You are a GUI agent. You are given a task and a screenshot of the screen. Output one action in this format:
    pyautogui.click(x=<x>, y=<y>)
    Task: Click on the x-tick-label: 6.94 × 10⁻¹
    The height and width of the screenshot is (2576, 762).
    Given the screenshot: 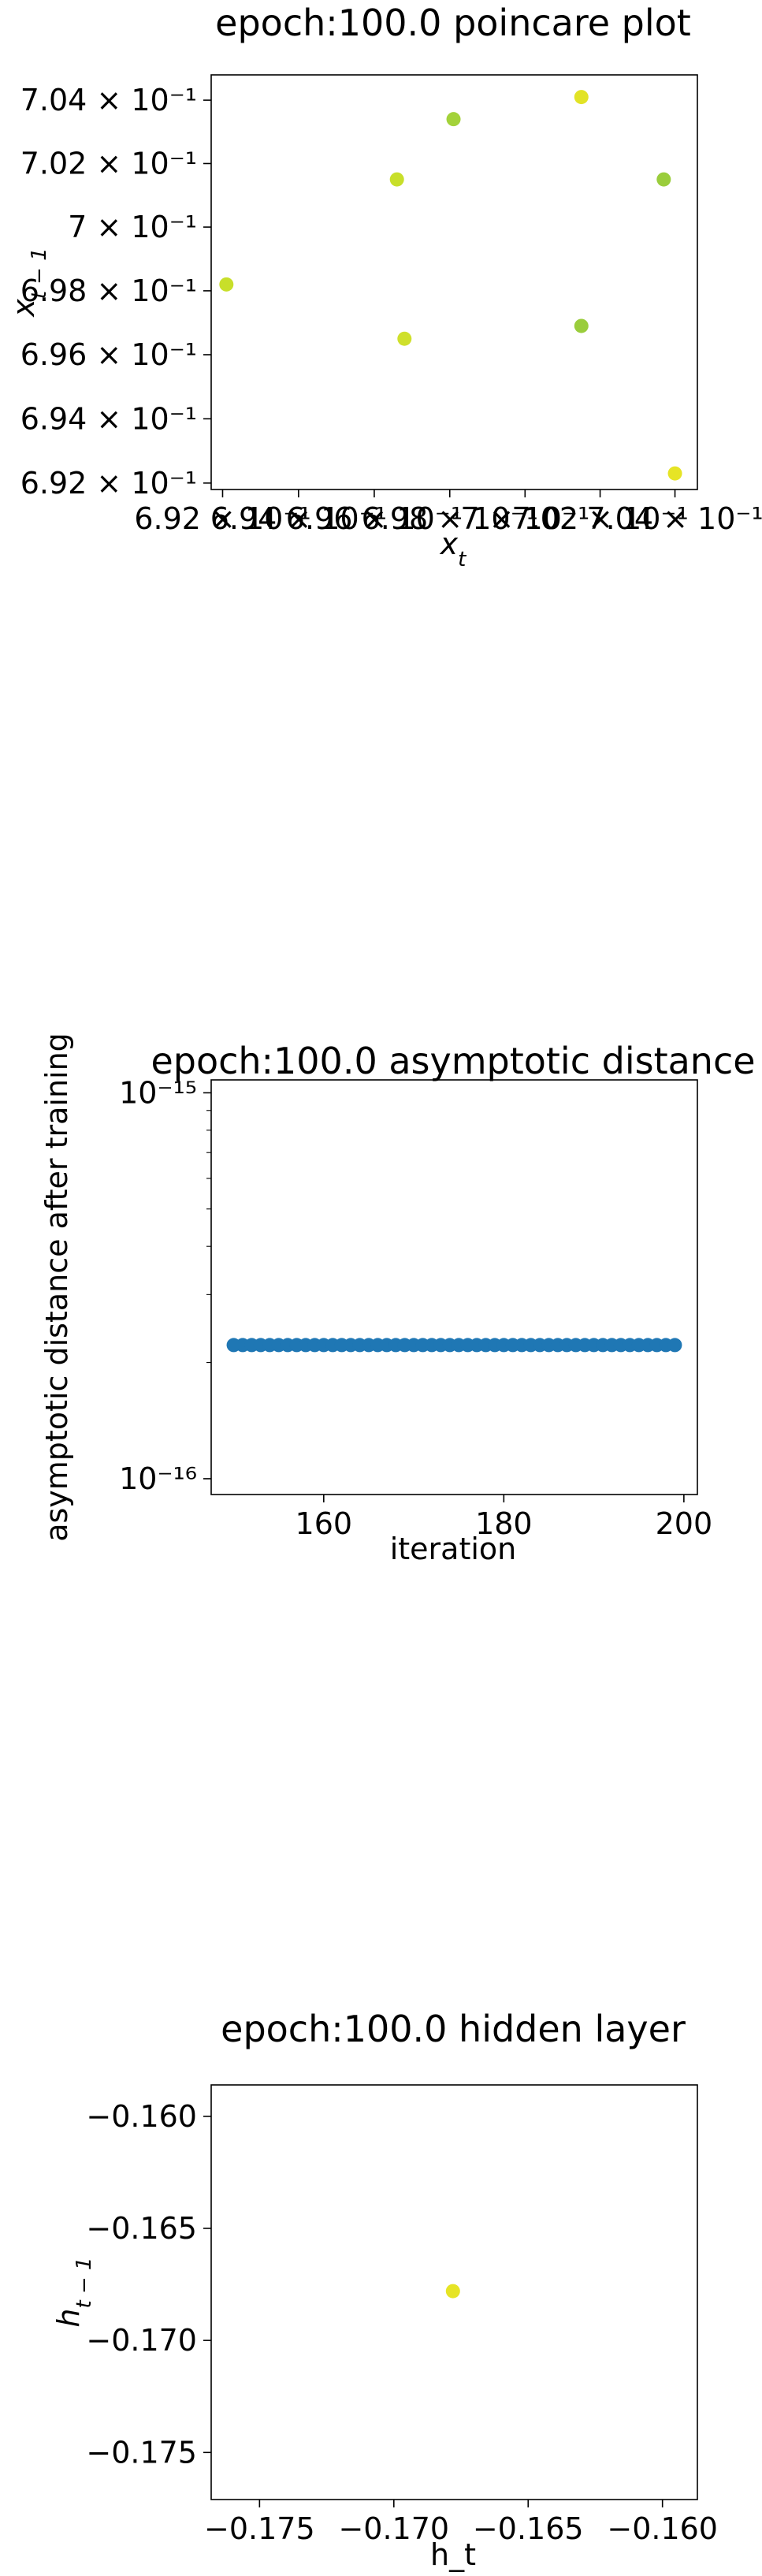 What is the action you would take?
    pyautogui.click(x=298, y=518)
    